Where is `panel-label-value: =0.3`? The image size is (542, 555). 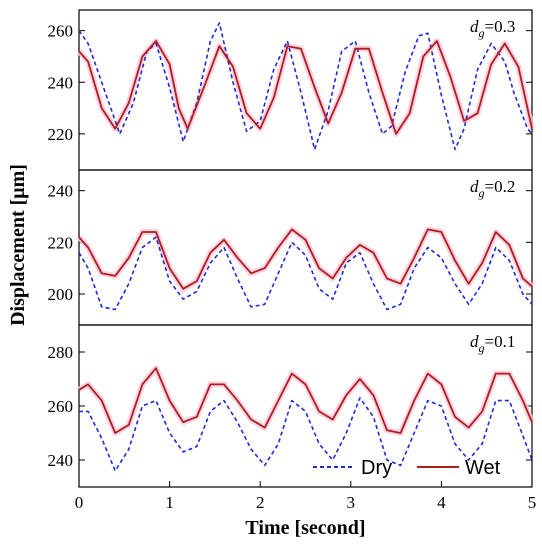
panel-label-value: =0.3 is located at coordinates (500, 26).